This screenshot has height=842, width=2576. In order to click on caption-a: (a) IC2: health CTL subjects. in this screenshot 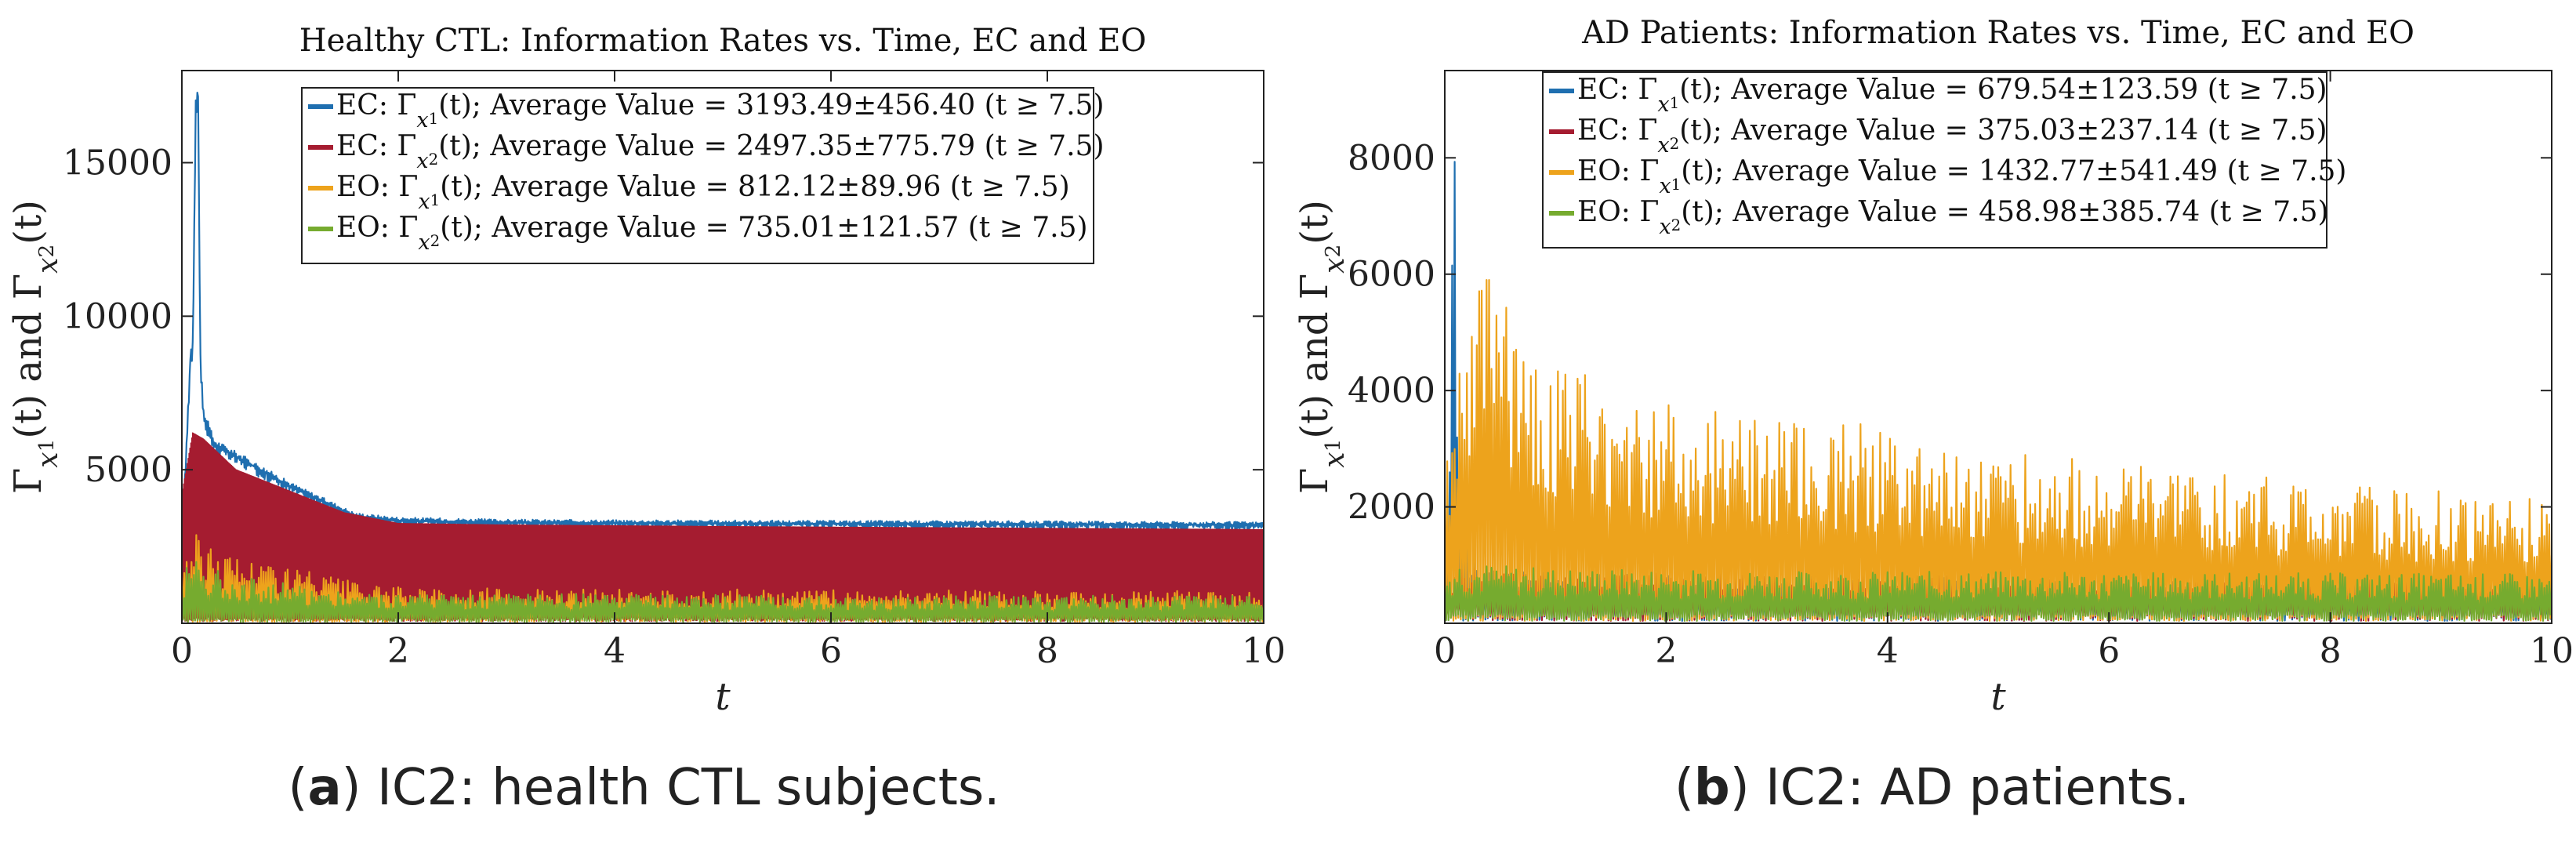, I will do `click(644, 788)`.